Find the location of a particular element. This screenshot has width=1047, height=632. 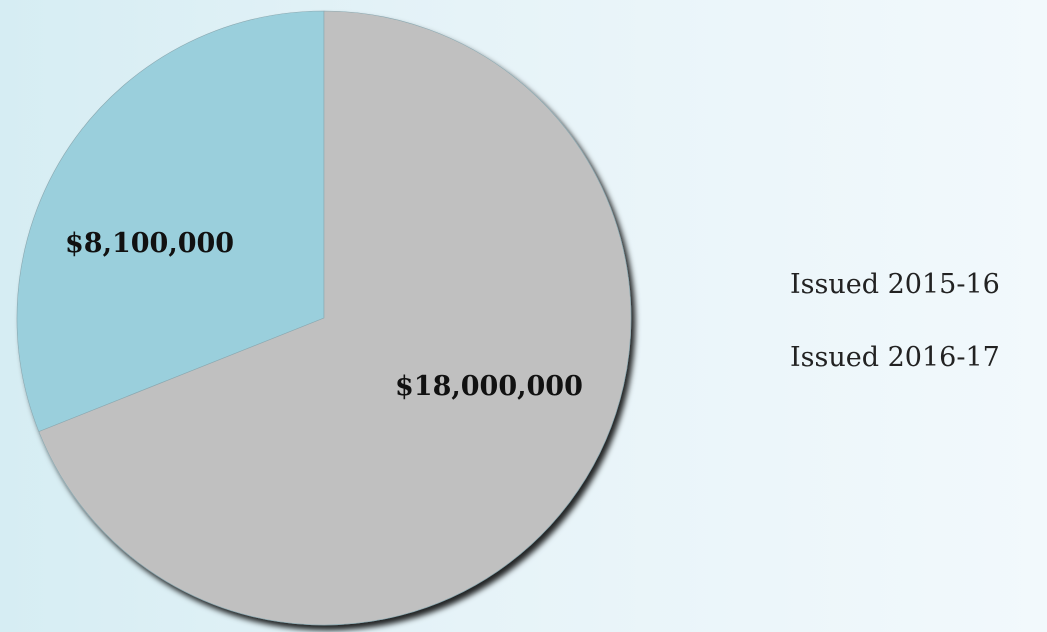

legend: Issued 2015-16 Issued 2016-17 is located at coordinates (895, 321).